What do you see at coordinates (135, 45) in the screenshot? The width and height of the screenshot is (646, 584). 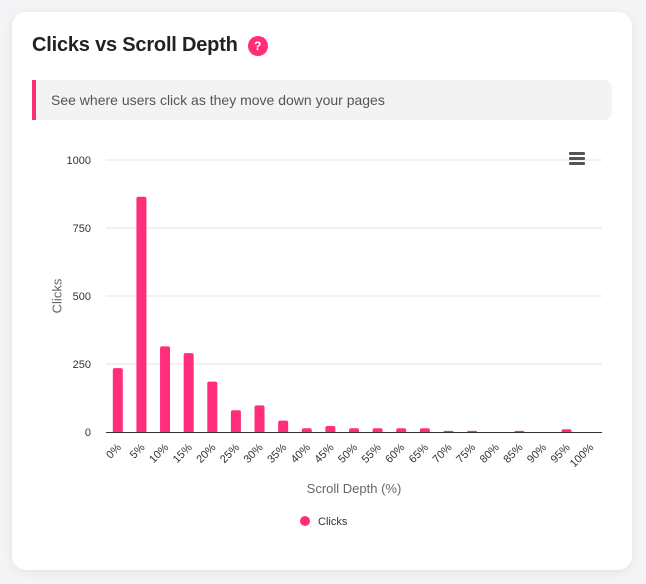 I see `card-title: Clicks vs Scroll Depth` at bounding box center [135, 45].